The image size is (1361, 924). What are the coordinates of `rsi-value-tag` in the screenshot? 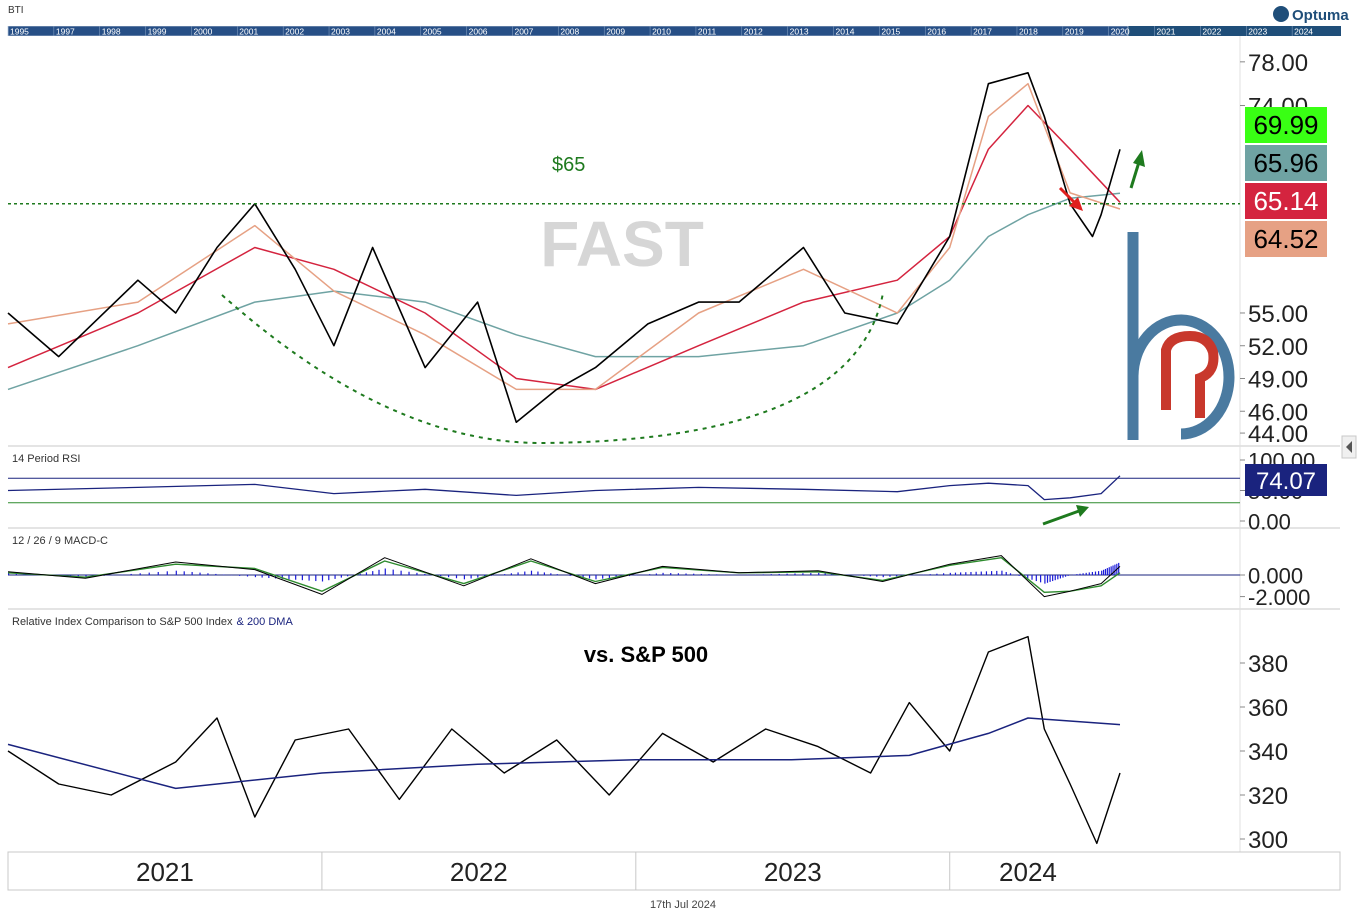 It's located at (1286, 480).